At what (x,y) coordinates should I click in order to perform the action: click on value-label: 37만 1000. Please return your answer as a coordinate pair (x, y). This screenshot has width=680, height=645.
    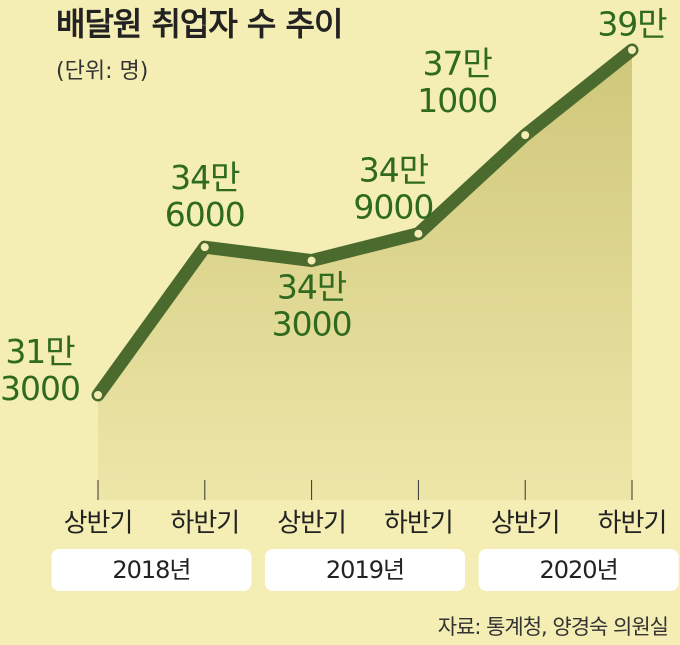
    Looking at the image, I should click on (457, 82).